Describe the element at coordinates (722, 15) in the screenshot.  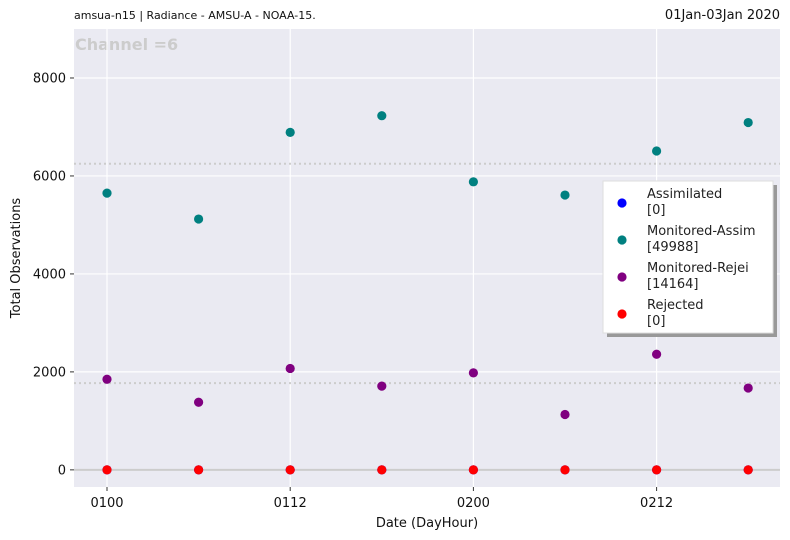
I see `date-range: 01Jan-03Jan 2020` at that location.